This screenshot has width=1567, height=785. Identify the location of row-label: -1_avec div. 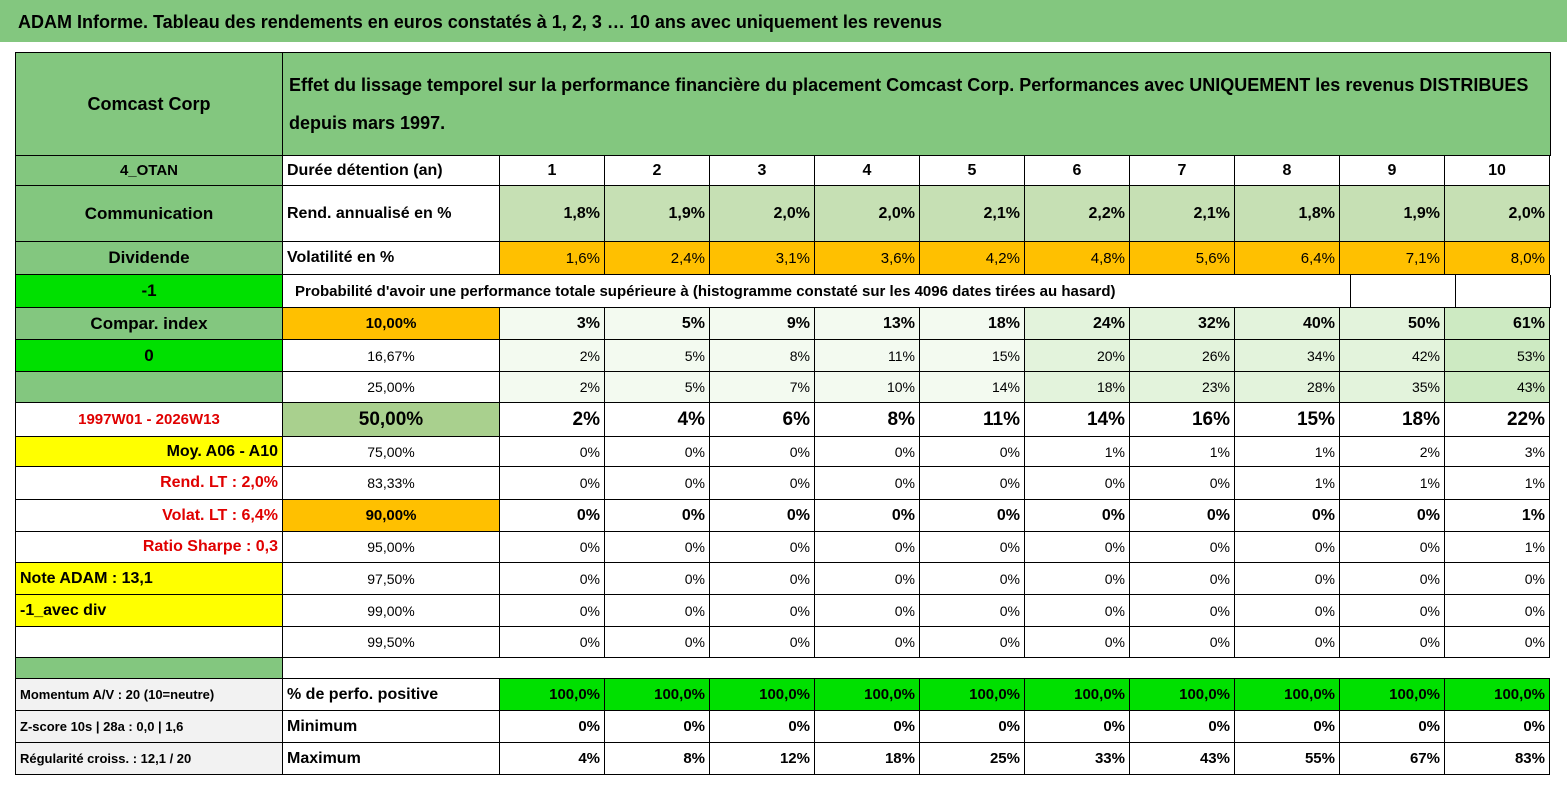
(149, 611).